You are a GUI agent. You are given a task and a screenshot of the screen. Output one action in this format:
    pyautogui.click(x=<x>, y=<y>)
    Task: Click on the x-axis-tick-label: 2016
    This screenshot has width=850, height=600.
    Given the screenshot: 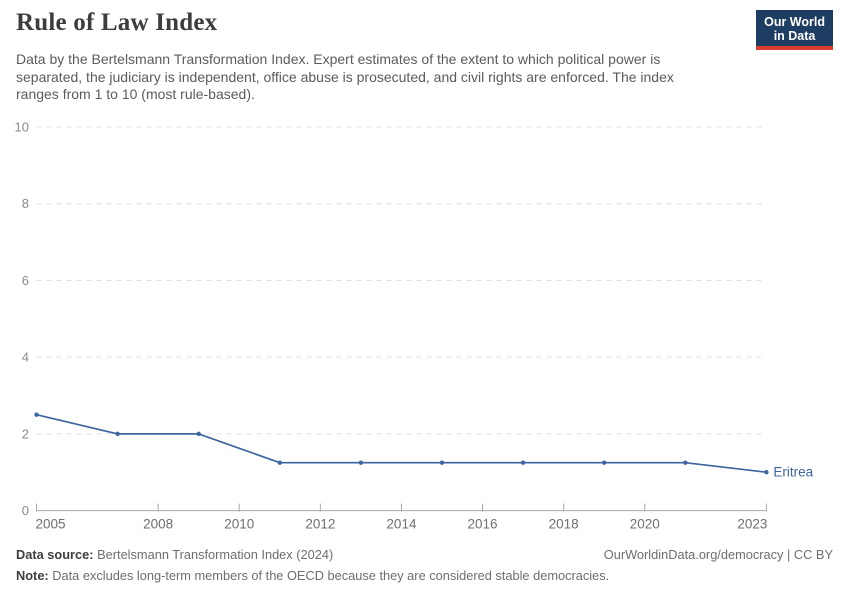 What is the action you would take?
    pyautogui.click(x=483, y=524)
    